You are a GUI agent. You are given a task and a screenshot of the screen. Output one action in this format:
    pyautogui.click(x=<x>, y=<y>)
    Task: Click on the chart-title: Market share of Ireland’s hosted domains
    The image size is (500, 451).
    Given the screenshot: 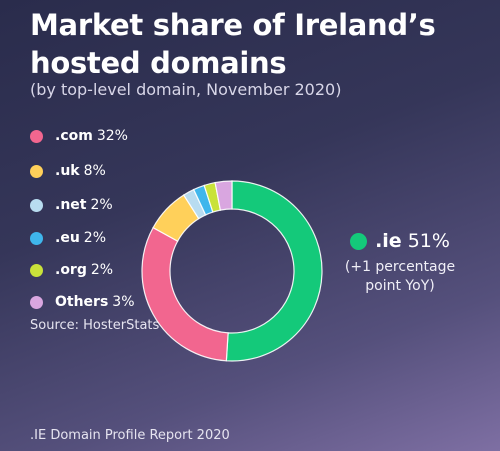 What is the action you would take?
    pyautogui.click(x=233, y=44)
    